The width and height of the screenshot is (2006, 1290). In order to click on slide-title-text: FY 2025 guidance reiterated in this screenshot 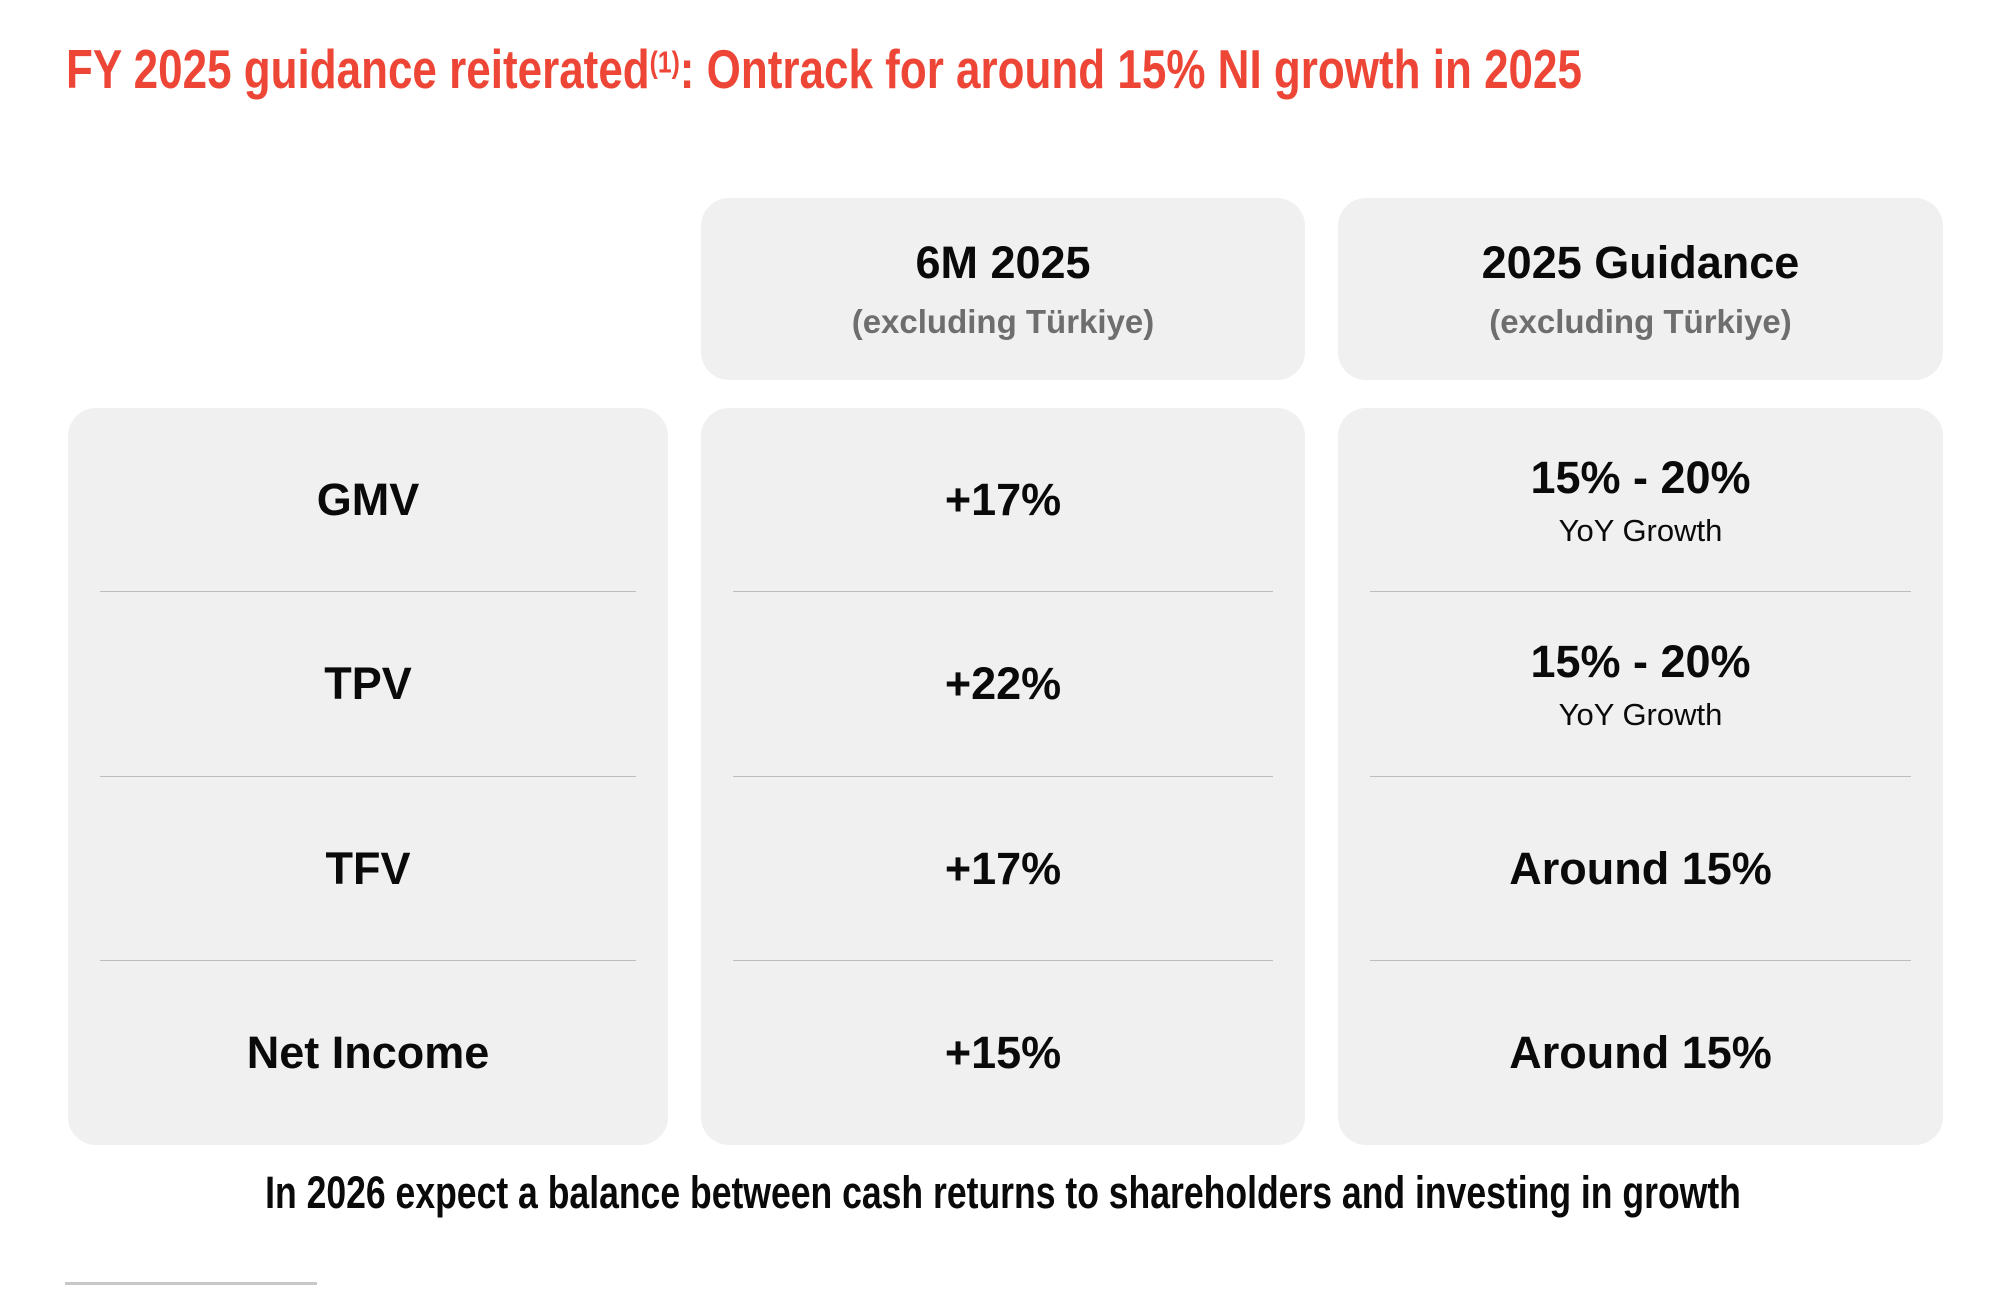, I will do `click(358, 69)`.